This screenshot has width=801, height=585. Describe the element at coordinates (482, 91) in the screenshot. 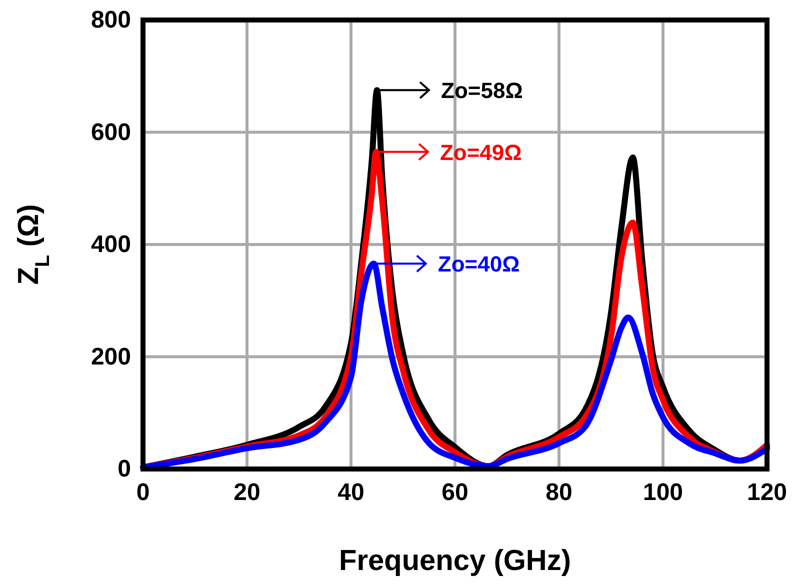

I see `annotation: Zo=58Ω` at that location.